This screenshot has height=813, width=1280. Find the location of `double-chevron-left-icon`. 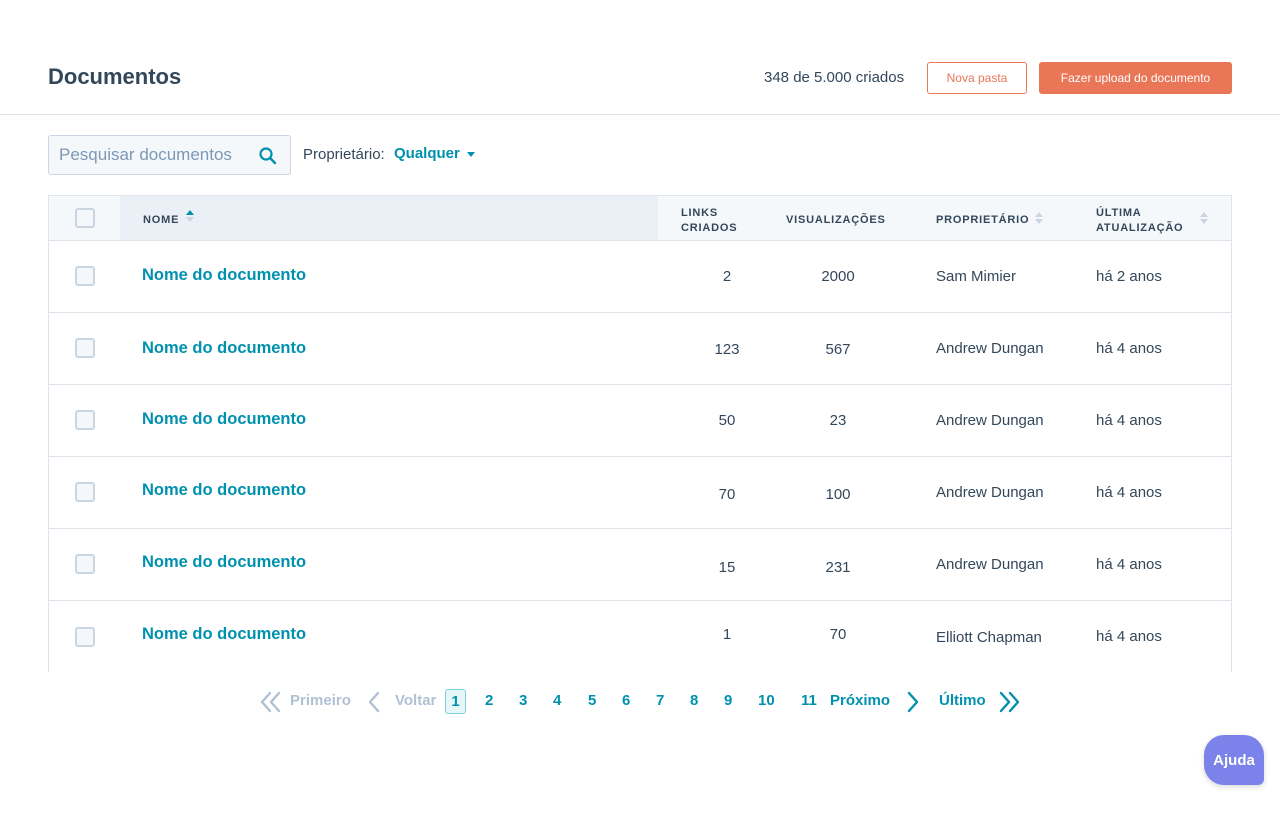

double-chevron-left-icon is located at coordinates (270, 702).